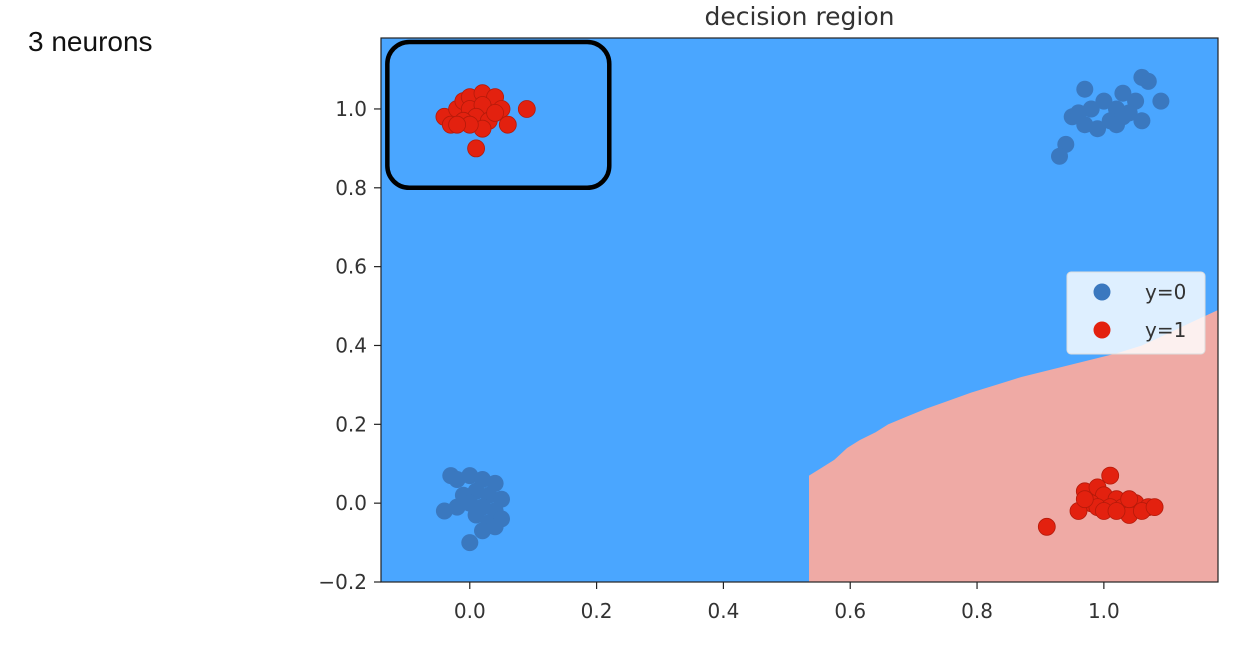 The width and height of the screenshot is (1238, 645). Describe the element at coordinates (799, 16) in the screenshot. I see `chart-title: decision region` at that location.